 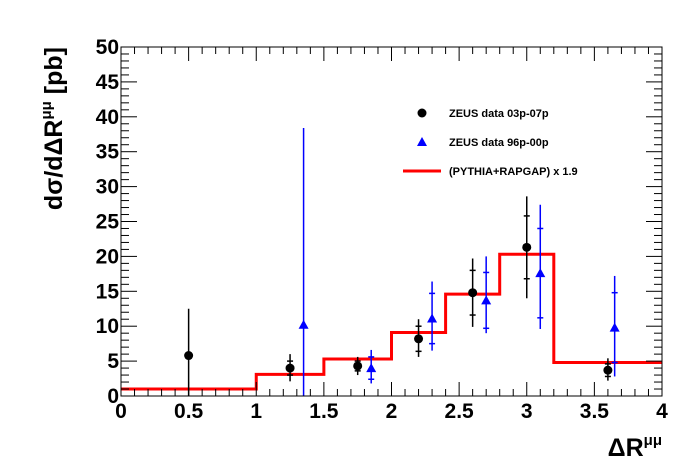 I want to click on y-tick-label: 45, so click(x=108, y=82).